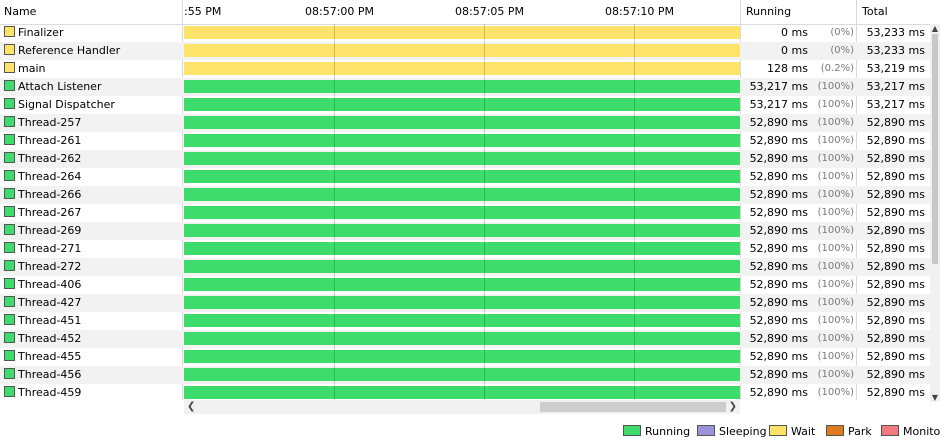 The height and width of the screenshot is (440, 940). I want to click on thread-name: Thread-427, so click(42, 303).